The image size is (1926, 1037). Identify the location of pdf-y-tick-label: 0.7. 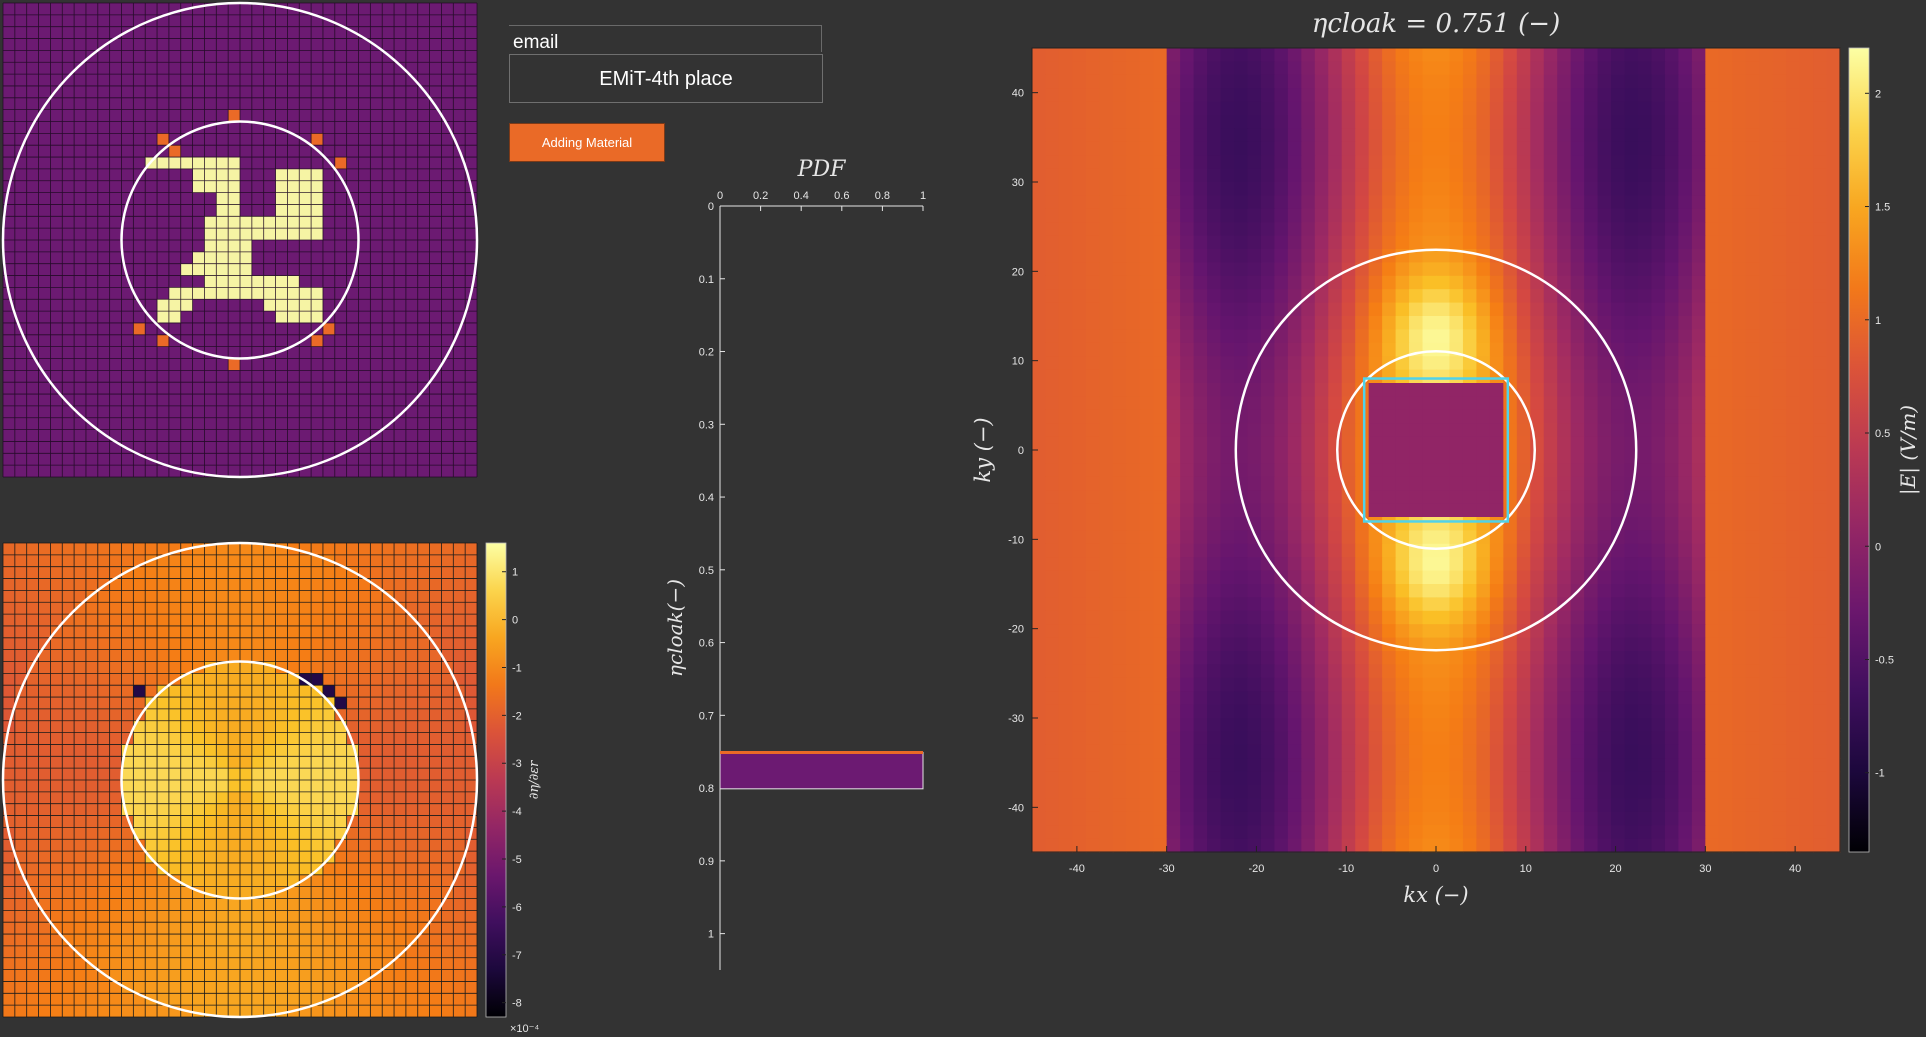
(706, 716).